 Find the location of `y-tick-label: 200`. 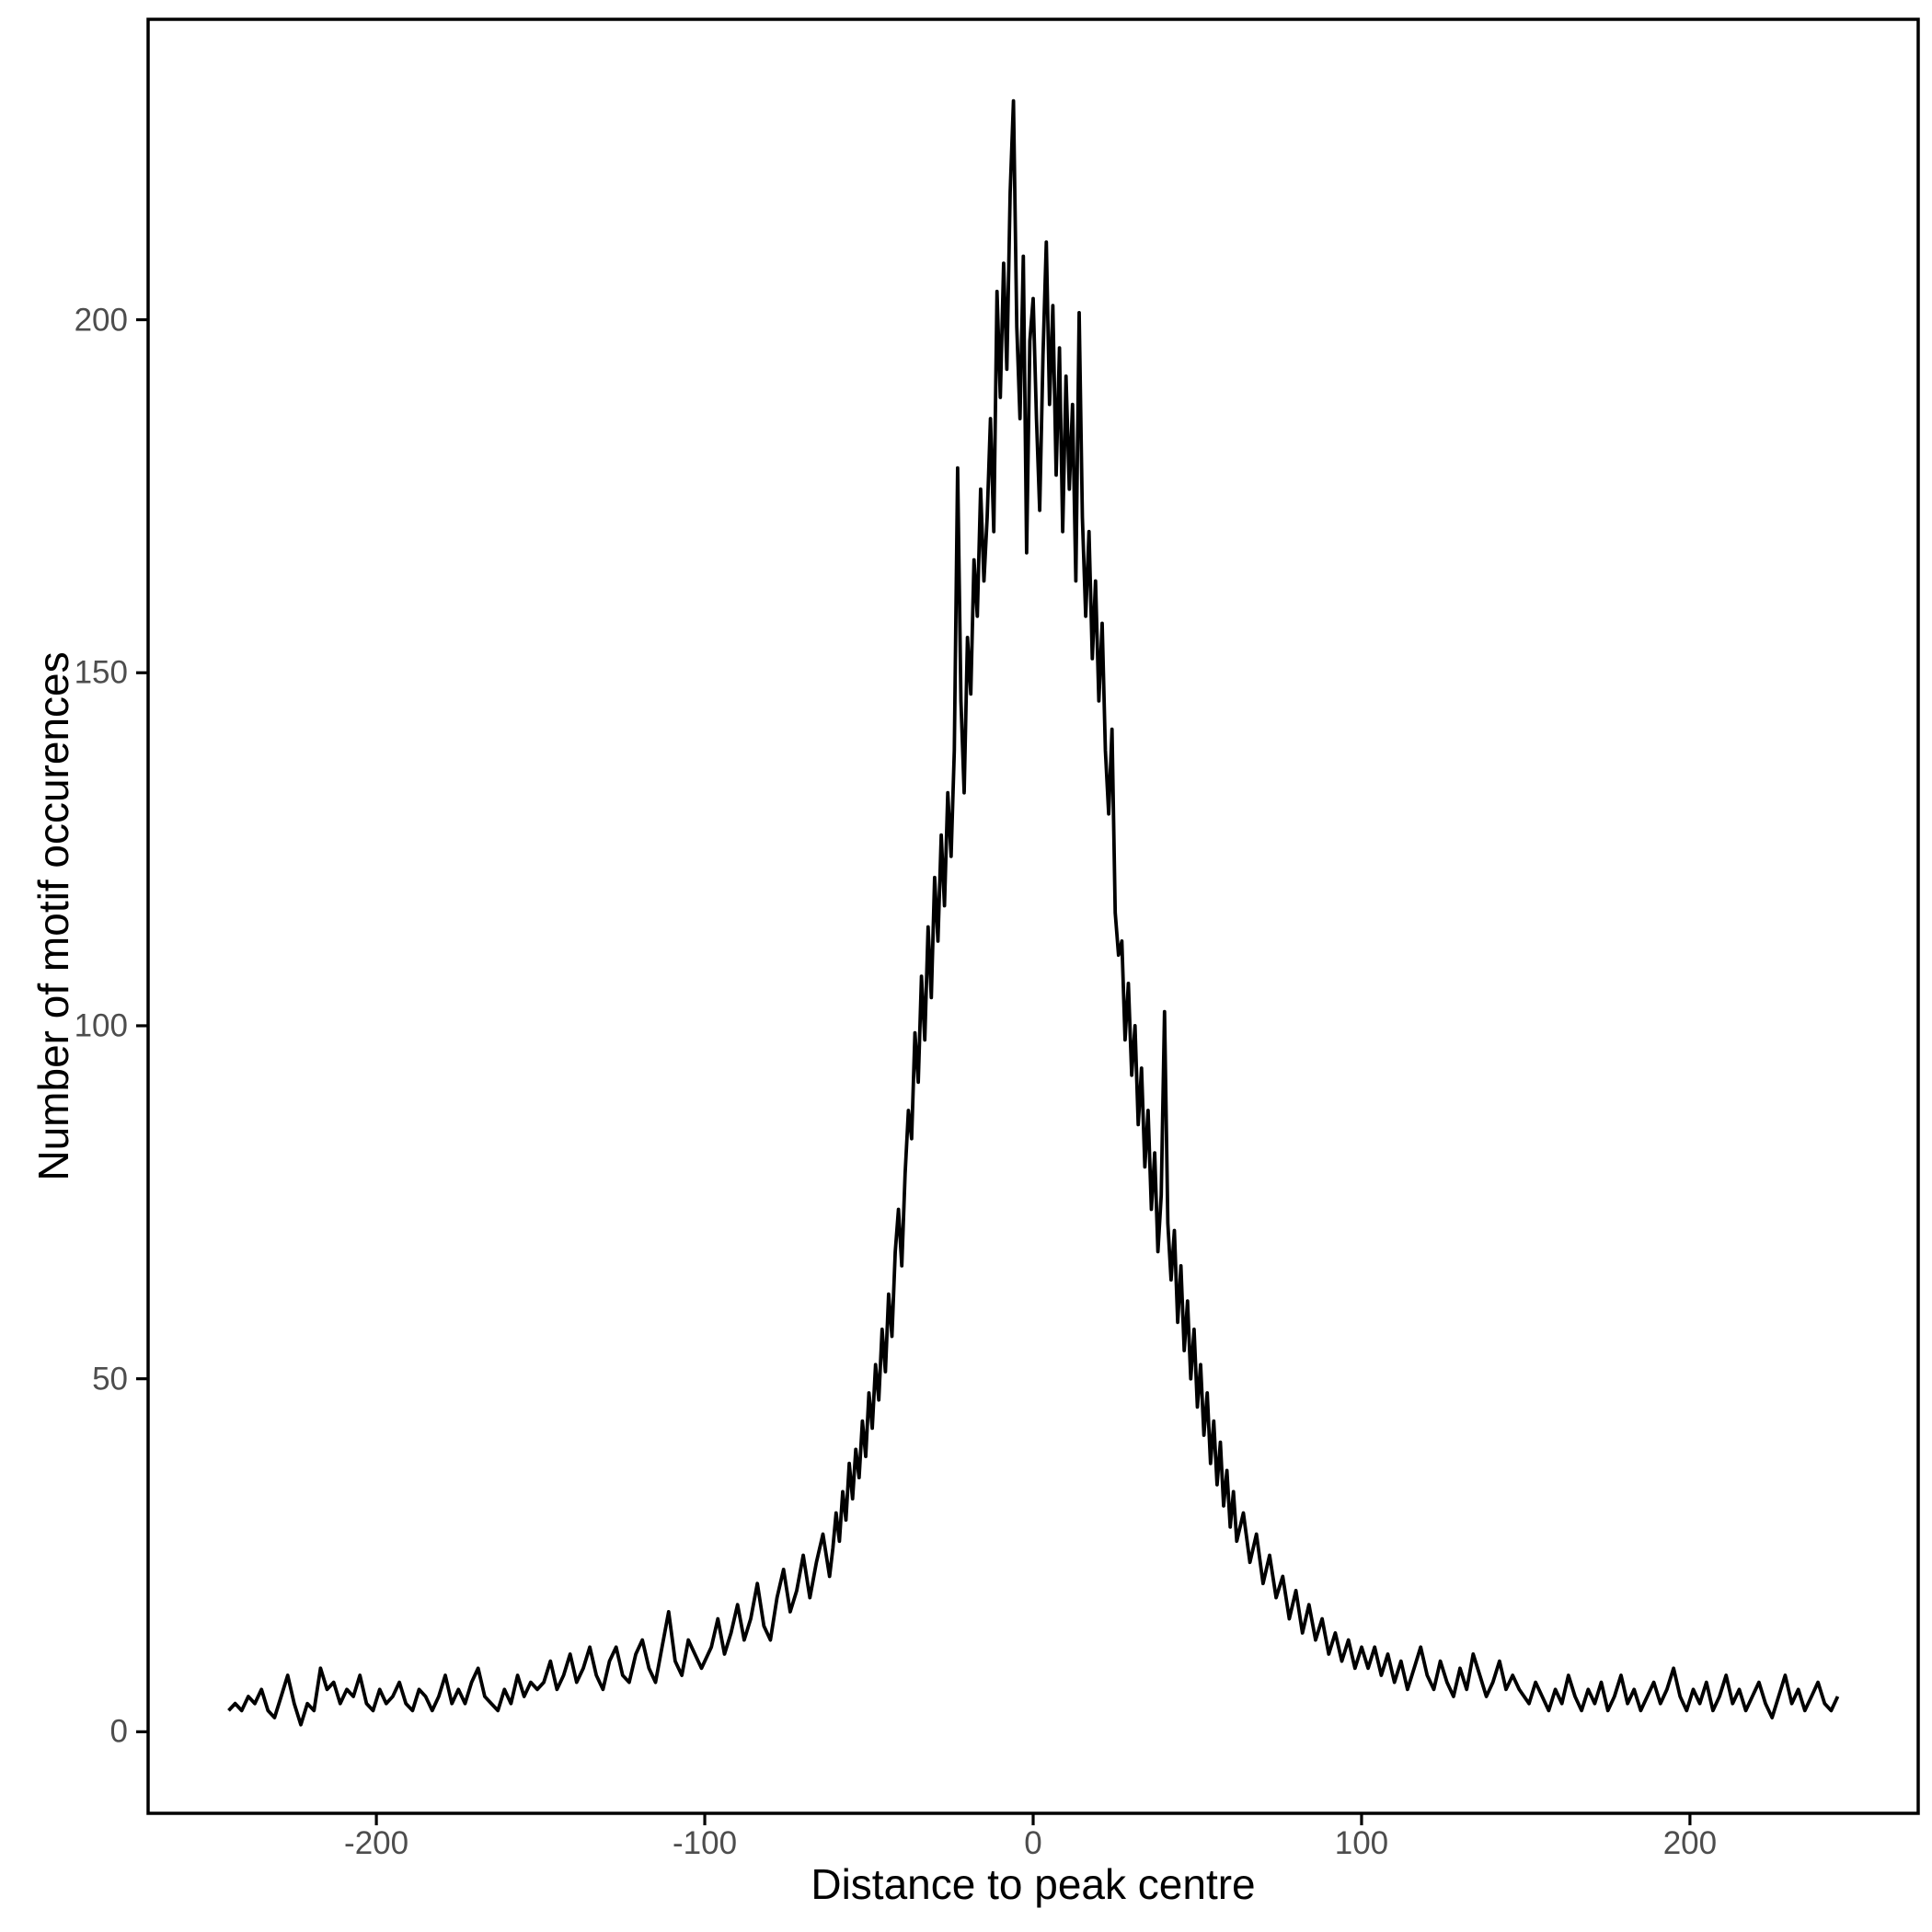

y-tick-label: 200 is located at coordinates (101, 320).